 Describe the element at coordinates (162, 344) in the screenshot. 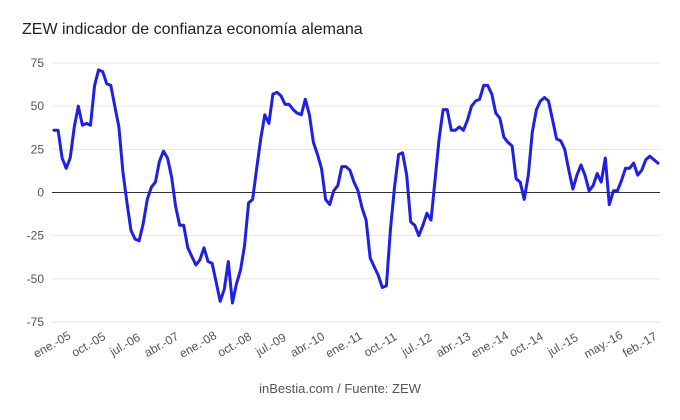

I see `x-tick-label: abr.-07` at that location.